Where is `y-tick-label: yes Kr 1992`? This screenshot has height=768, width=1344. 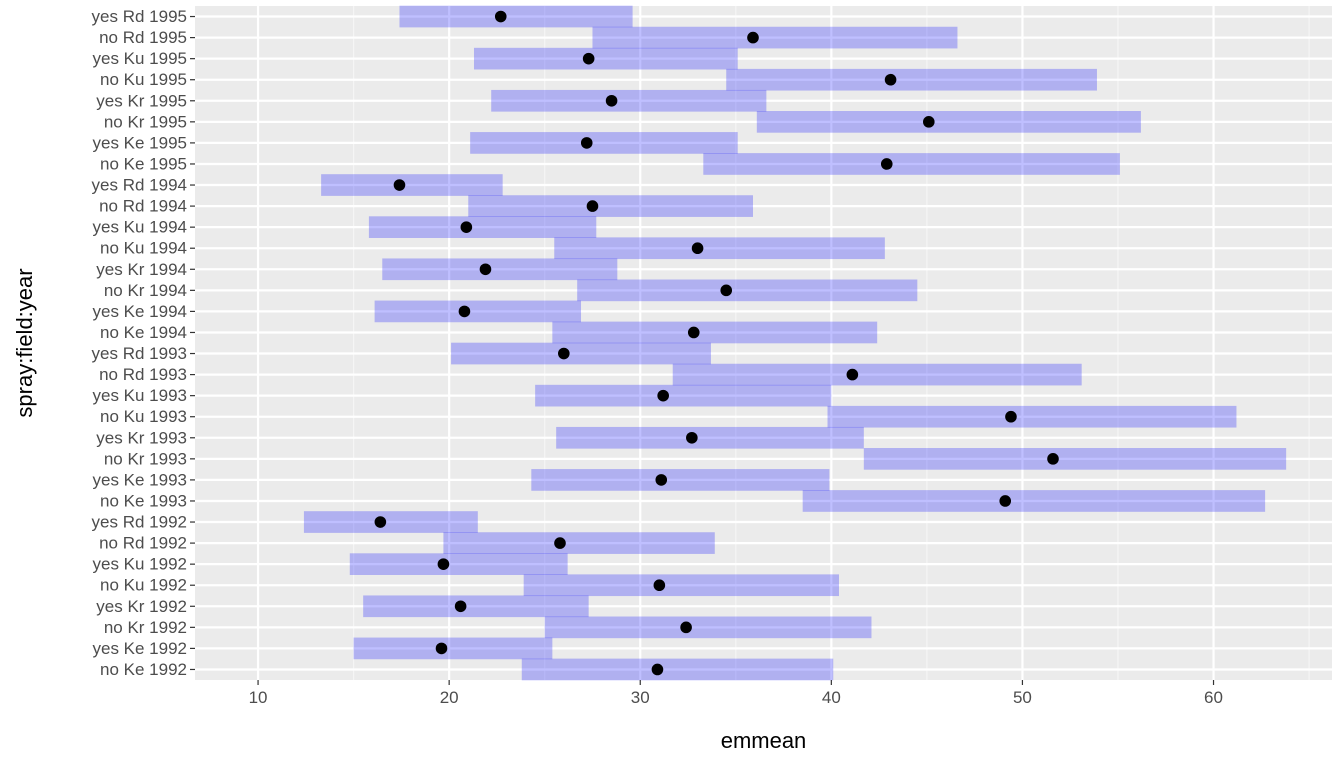 y-tick-label: yes Kr 1992 is located at coordinates (141, 606).